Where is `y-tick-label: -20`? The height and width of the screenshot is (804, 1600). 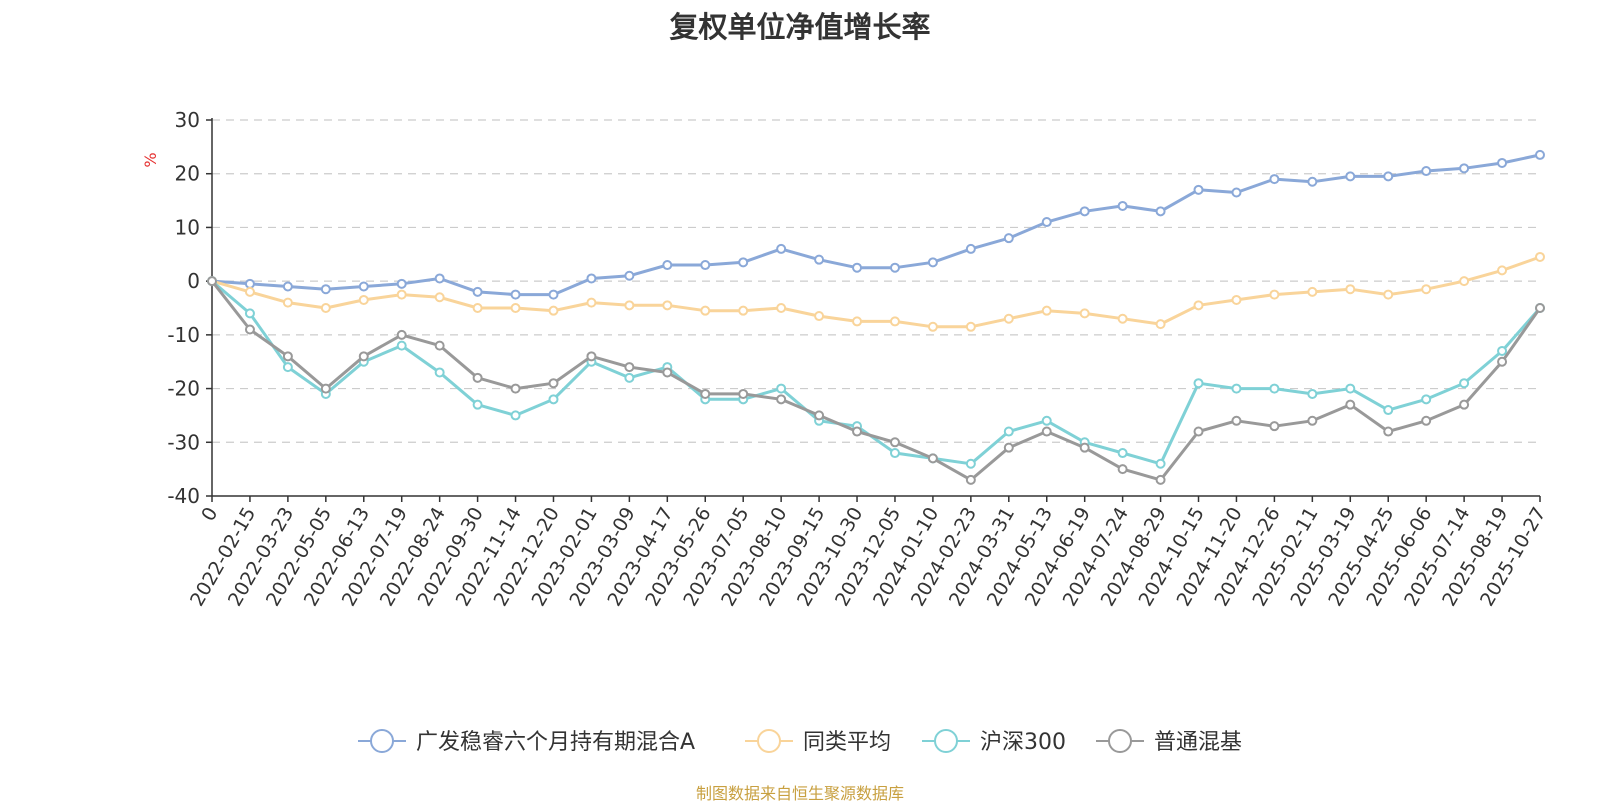 y-tick-label: -20 is located at coordinates (183, 389).